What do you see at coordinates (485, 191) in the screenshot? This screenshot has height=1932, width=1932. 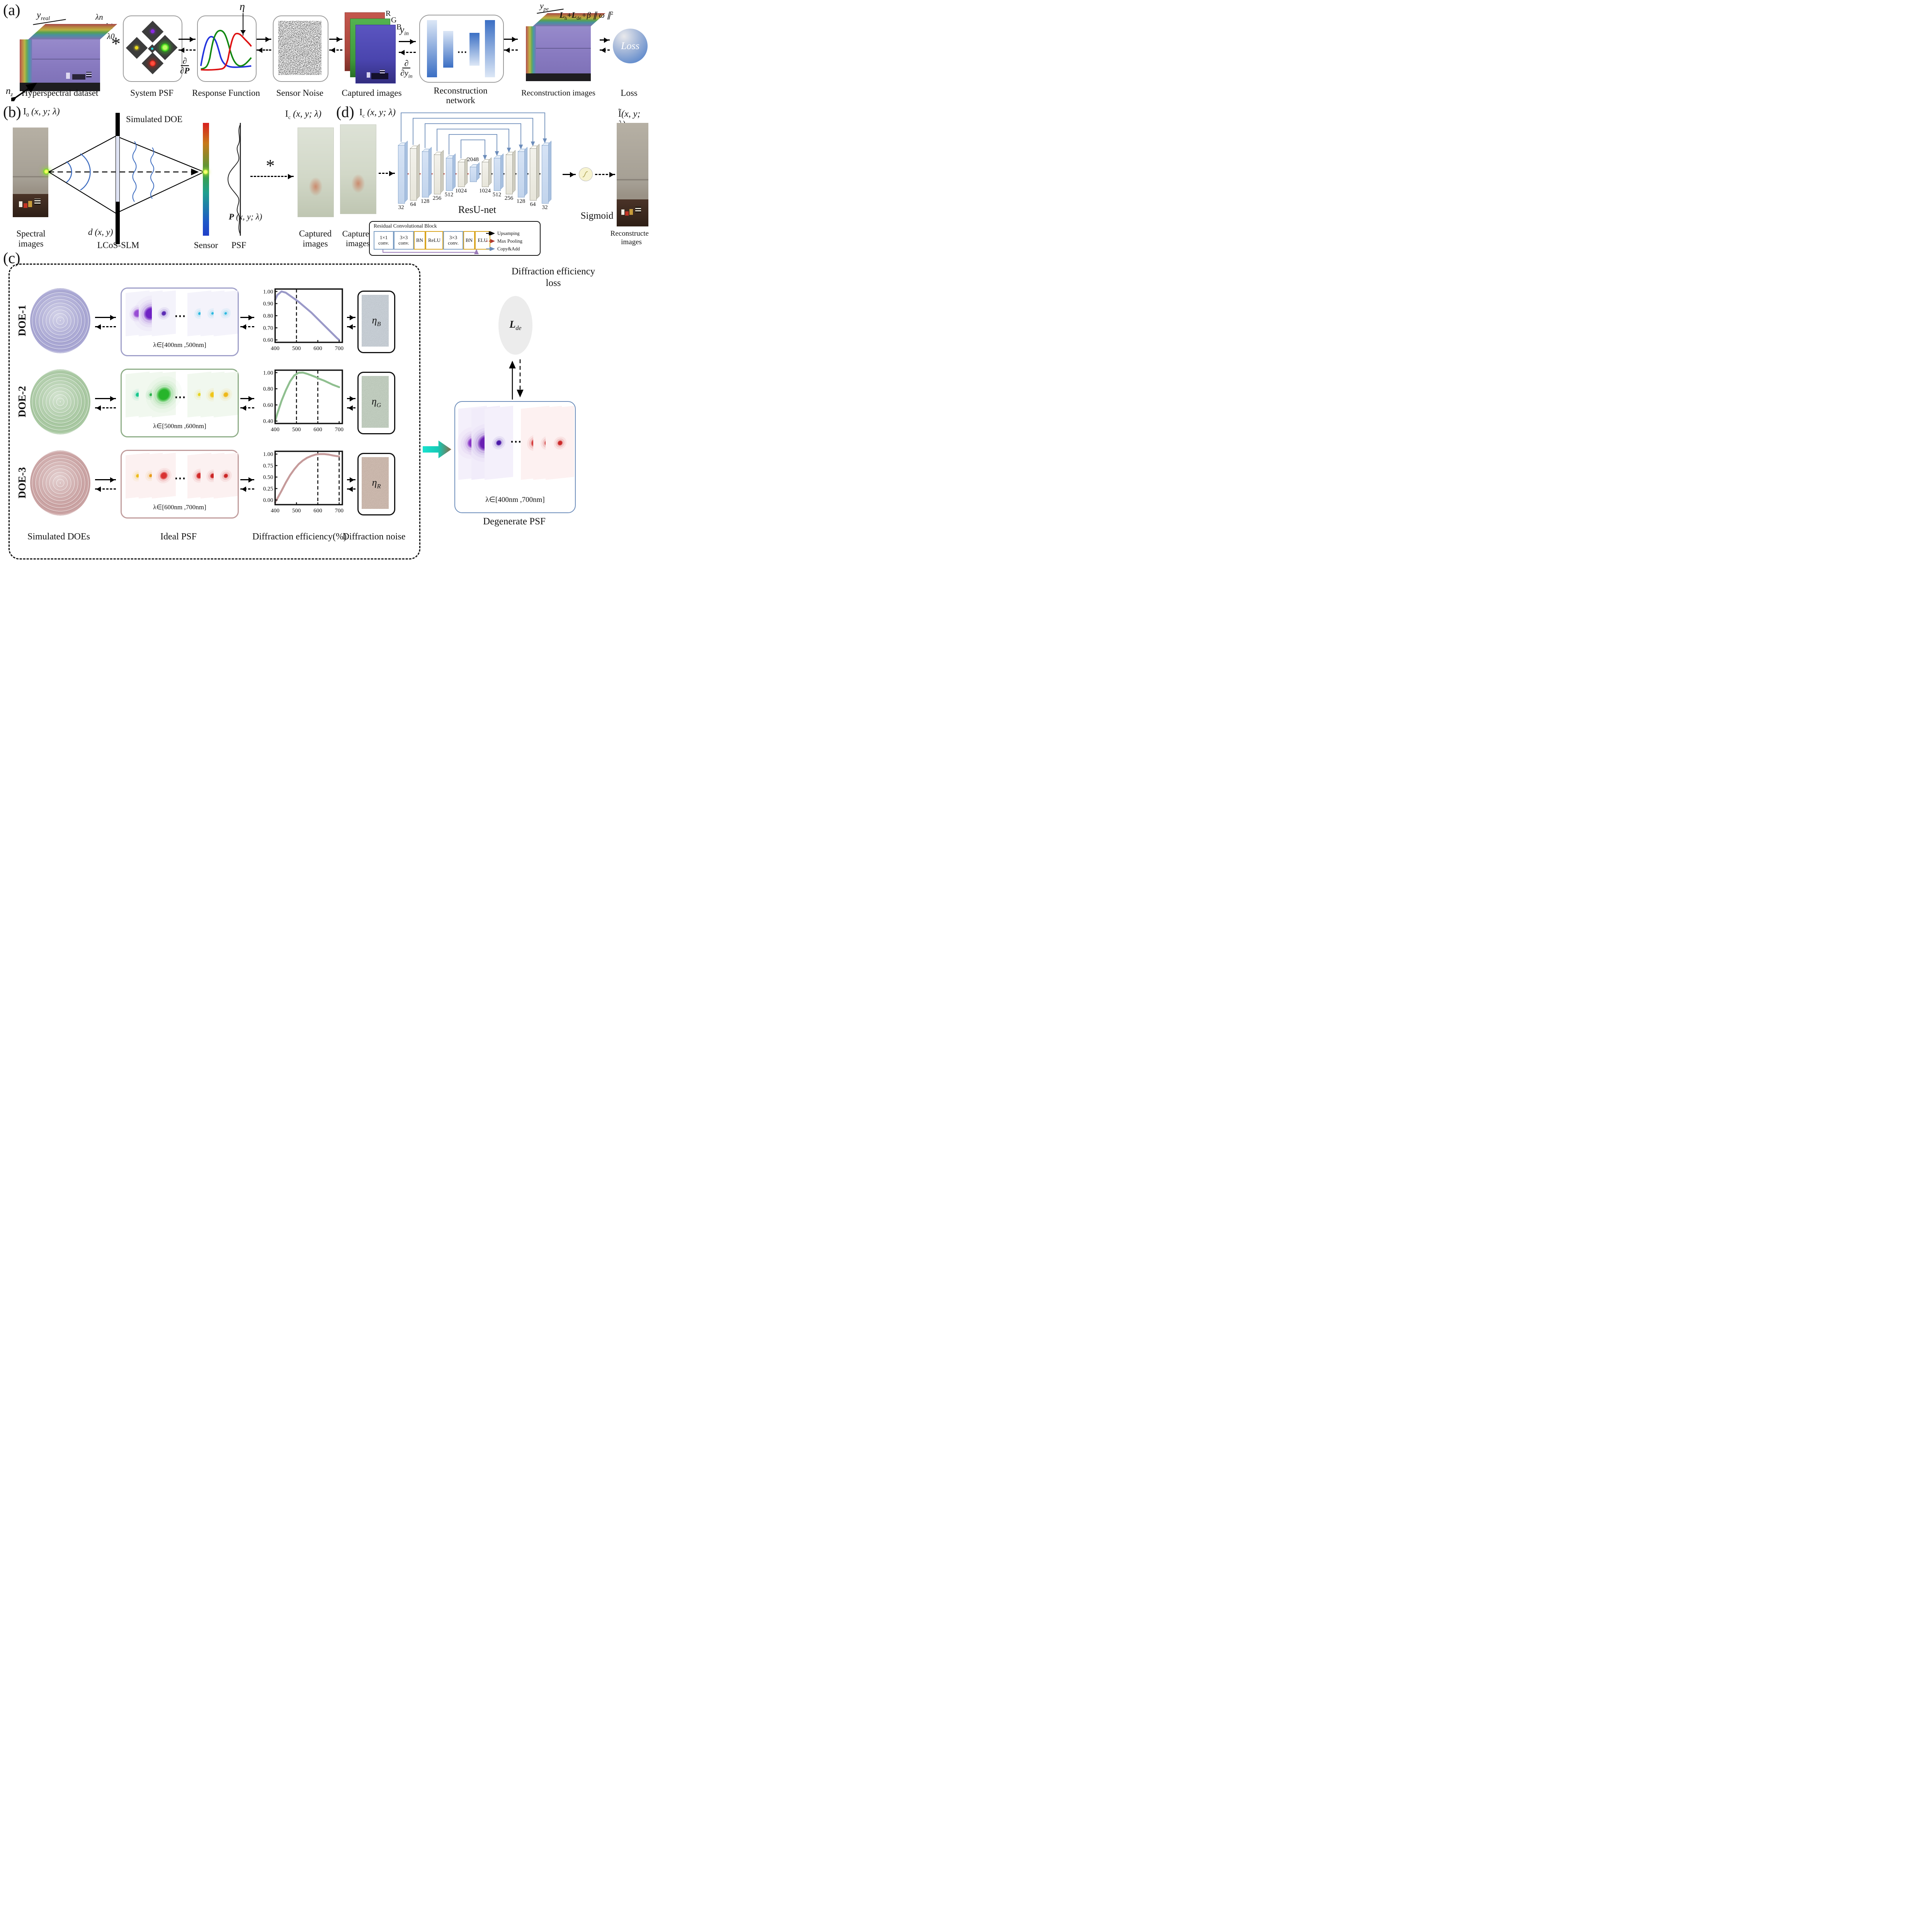 I see `slab-channels-label: 1024` at bounding box center [485, 191].